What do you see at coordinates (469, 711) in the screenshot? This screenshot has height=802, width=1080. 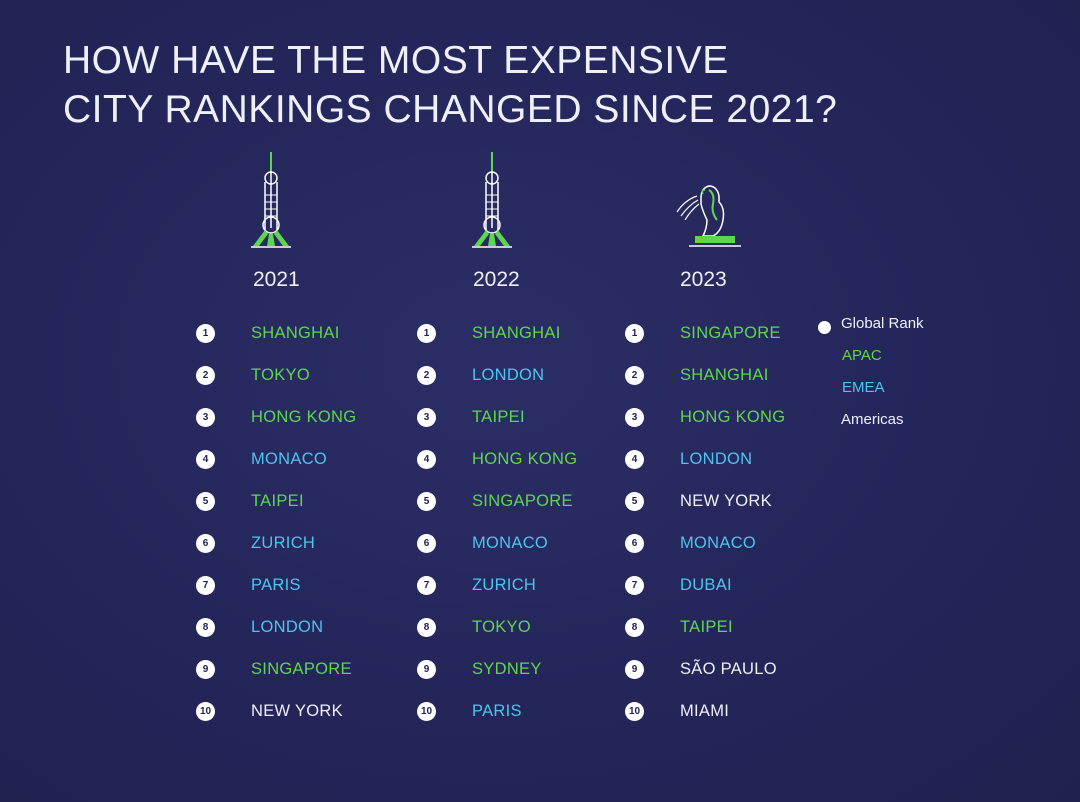 I see `ranking-row: 10 PARIS` at bounding box center [469, 711].